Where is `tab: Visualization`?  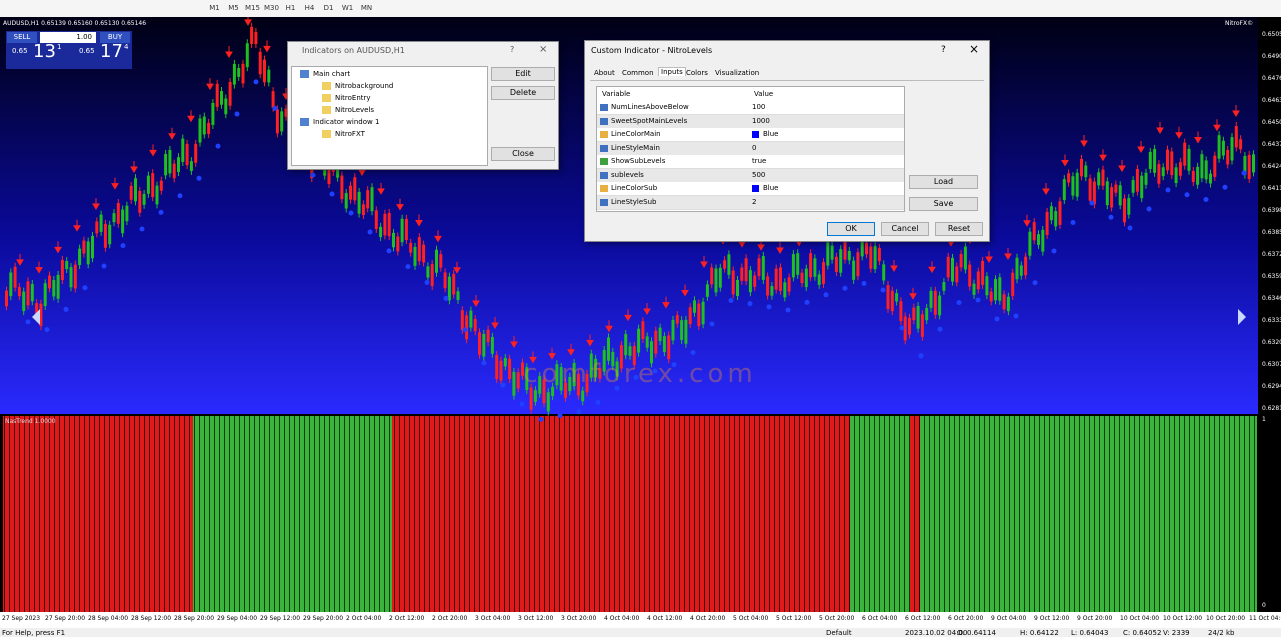 tab: Visualization is located at coordinates (737, 73).